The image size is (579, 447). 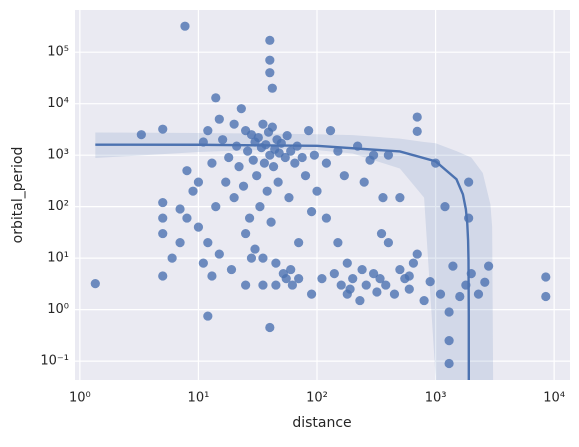 What do you see at coordinates (317, 398) in the screenshot?
I see `x-tick-label: 10²` at bounding box center [317, 398].